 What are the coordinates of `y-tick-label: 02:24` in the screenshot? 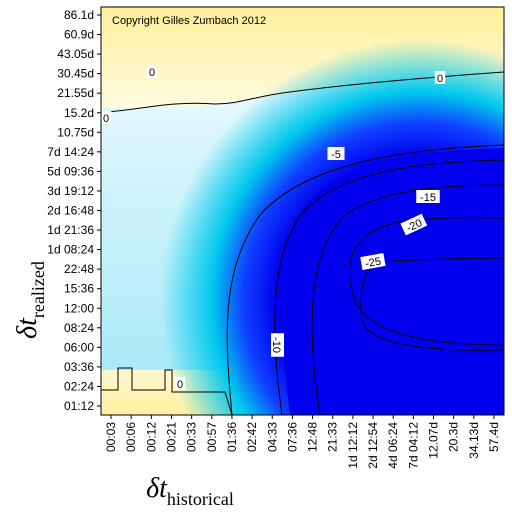 It's located at (79, 386).